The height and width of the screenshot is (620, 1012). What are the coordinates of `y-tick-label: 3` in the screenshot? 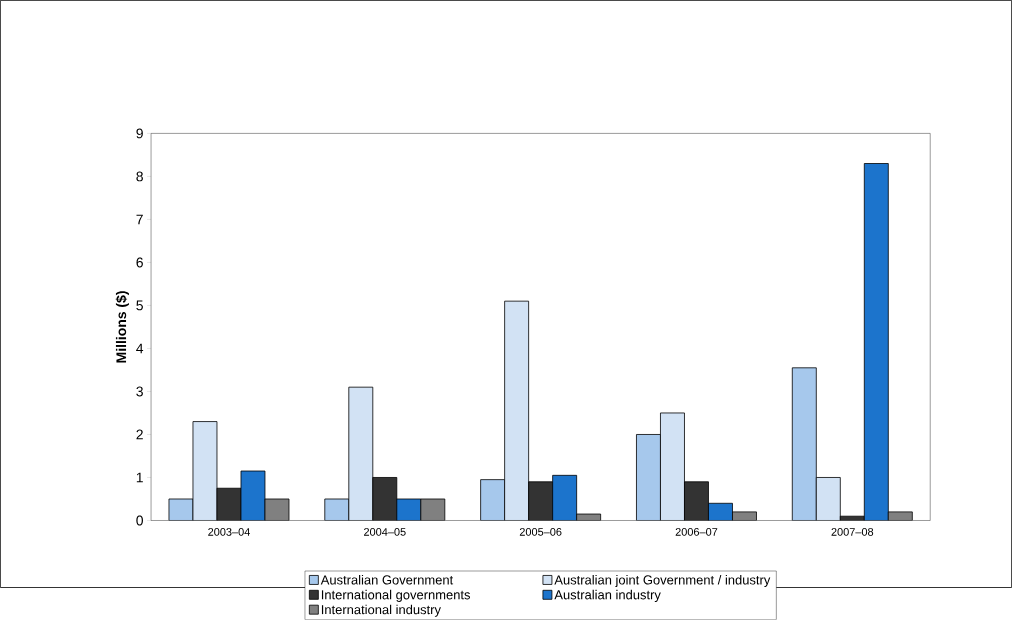 It's located at (139, 391).